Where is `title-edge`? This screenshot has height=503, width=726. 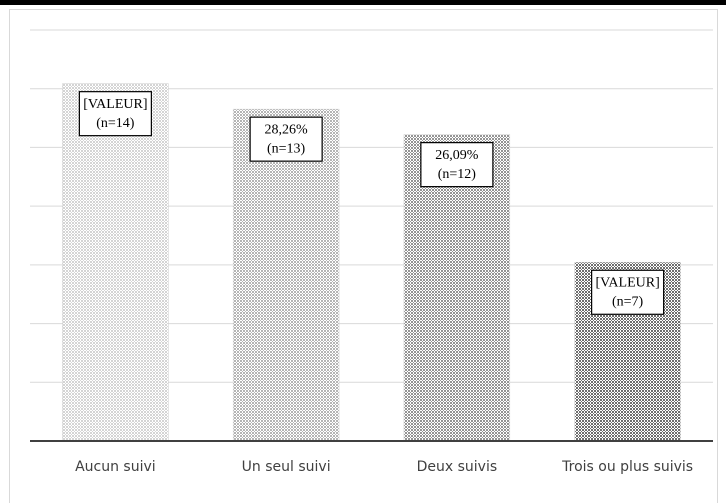 title-edge is located at coordinates (363, 2).